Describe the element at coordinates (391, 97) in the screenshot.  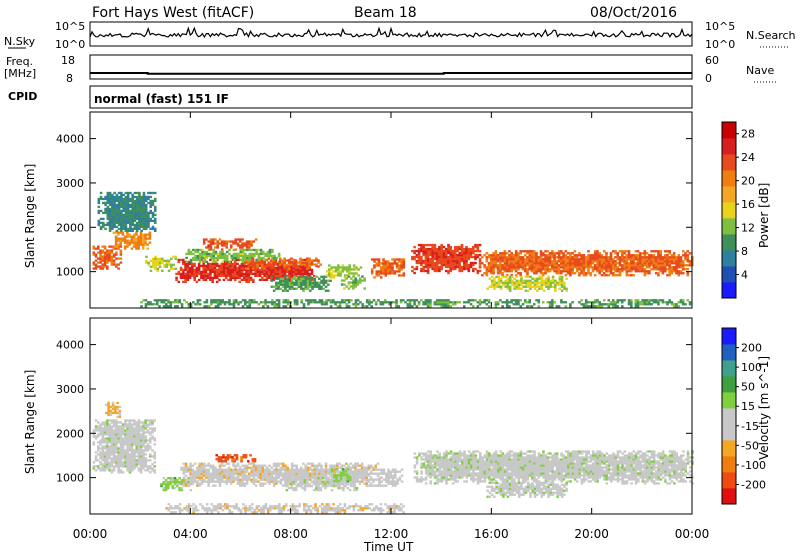
I see `cpid-frame` at that location.